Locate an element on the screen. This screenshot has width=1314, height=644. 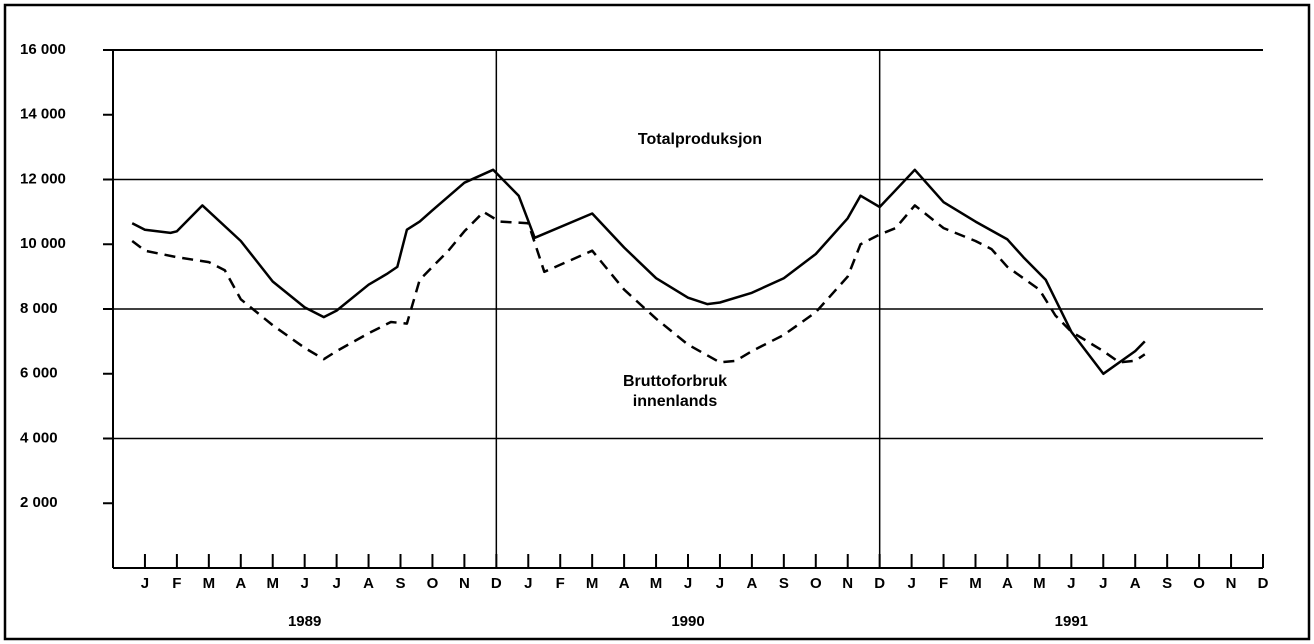
year-label: 1990 is located at coordinates (687, 621).